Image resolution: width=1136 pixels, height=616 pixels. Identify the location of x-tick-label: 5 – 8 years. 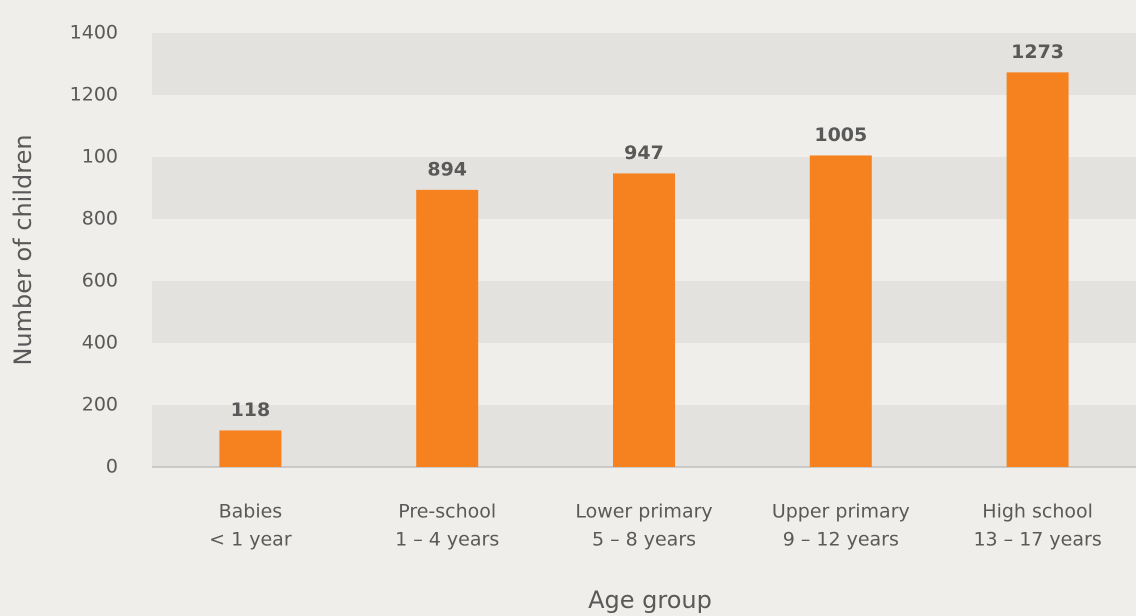
(644, 540).